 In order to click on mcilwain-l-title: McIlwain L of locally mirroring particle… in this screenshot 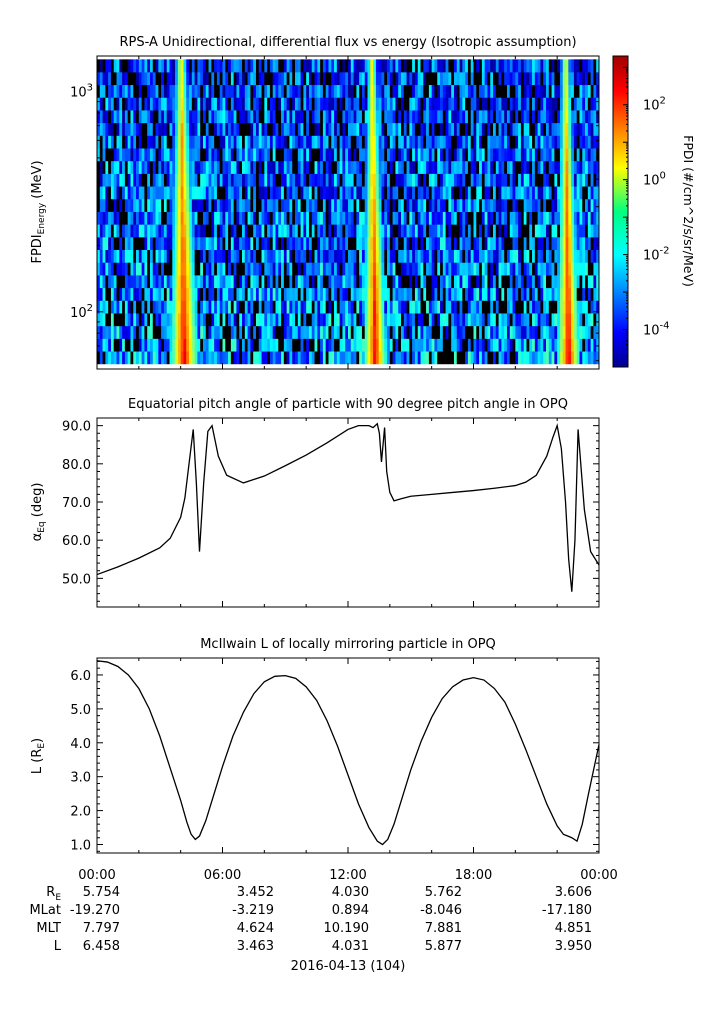, I will do `click(348, 644)`.